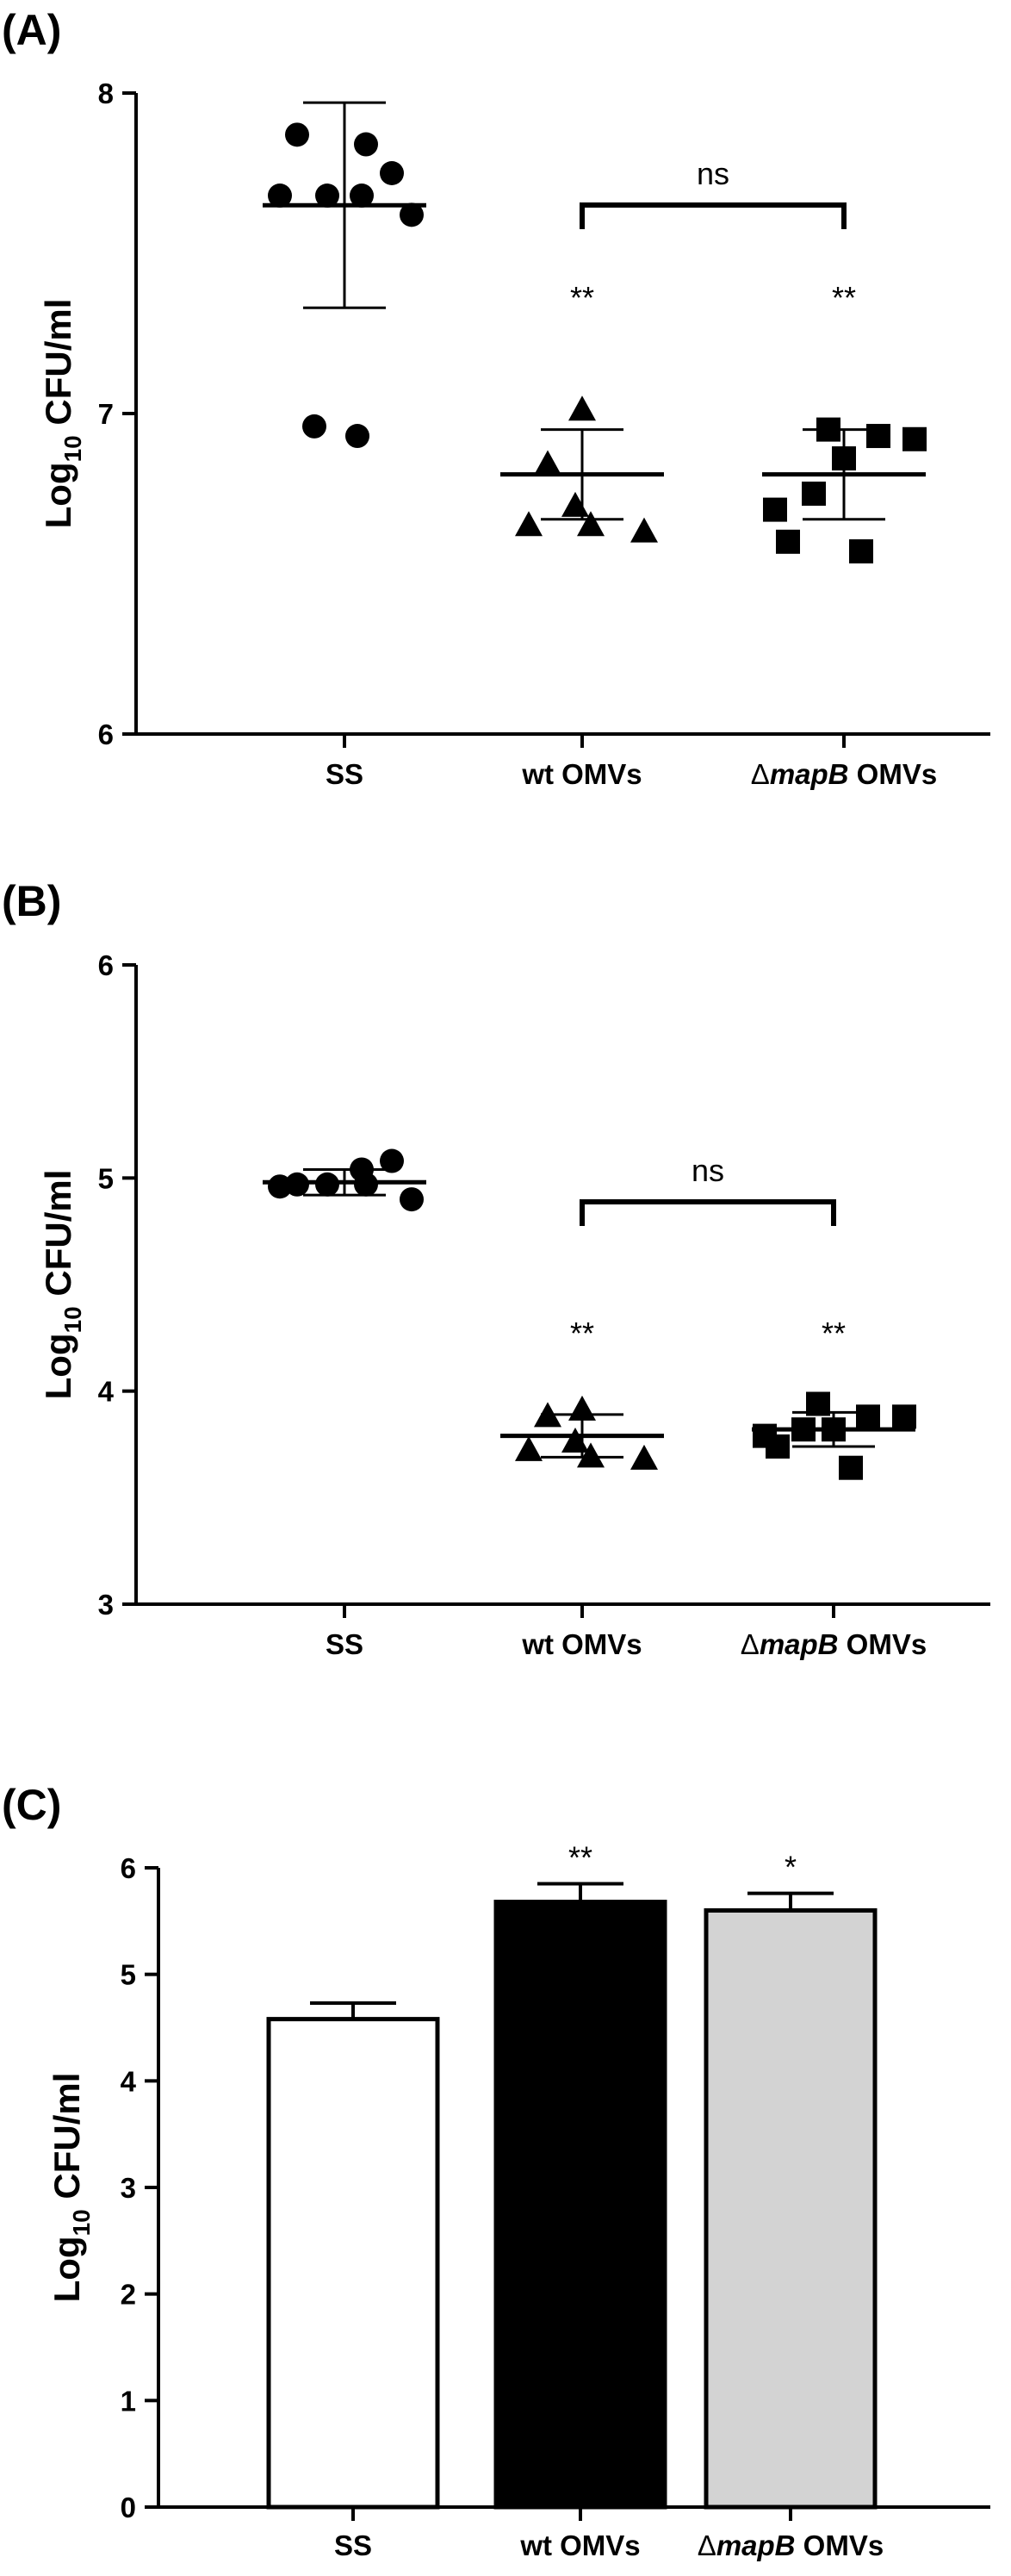 Image resolution: width=1011 pixels, height=2576 pixels. Describe the element at coordinates (128, 2295) in the screenshot. I see `y-tick-label: 2` at that location.